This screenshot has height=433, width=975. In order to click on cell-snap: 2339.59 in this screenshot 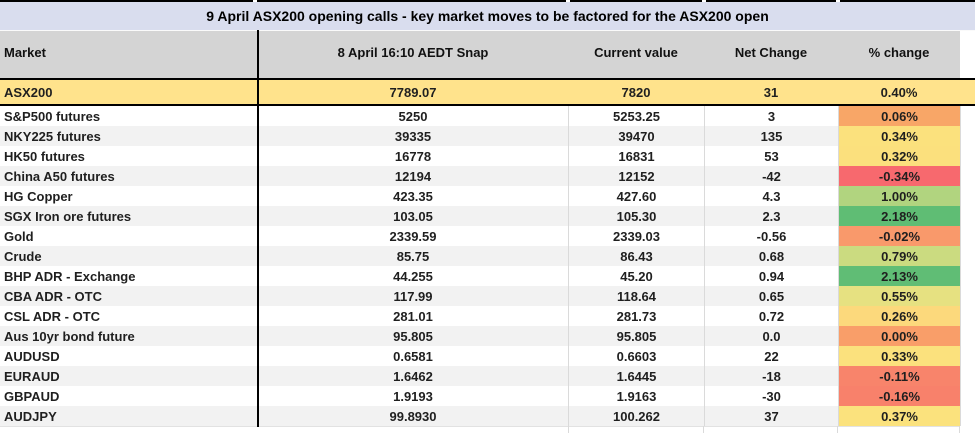, I will do `click(413, 236)`.